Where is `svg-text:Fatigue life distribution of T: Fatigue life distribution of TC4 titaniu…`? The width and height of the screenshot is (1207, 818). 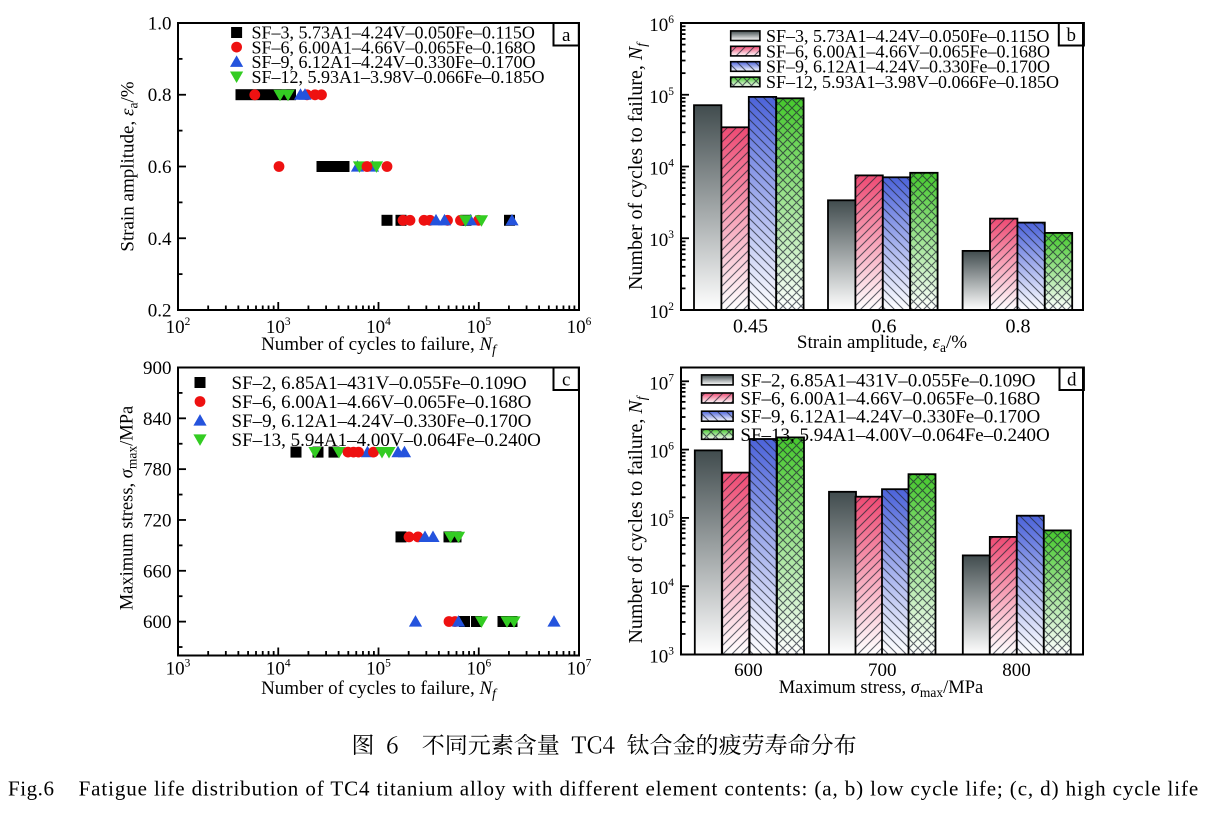 svg-text:Fatigue life distribution of T: Fatigue life distribution of TC4 titaniu… is located at coordinates (639, 789).